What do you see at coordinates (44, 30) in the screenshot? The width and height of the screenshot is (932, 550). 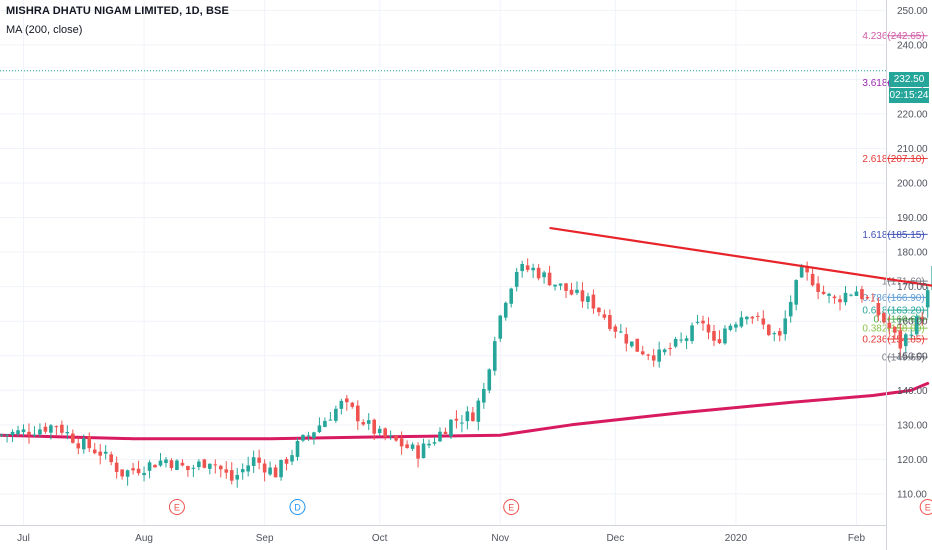 I see `indicator-legend: MA (200, close)` at bounding box center [44, 30].